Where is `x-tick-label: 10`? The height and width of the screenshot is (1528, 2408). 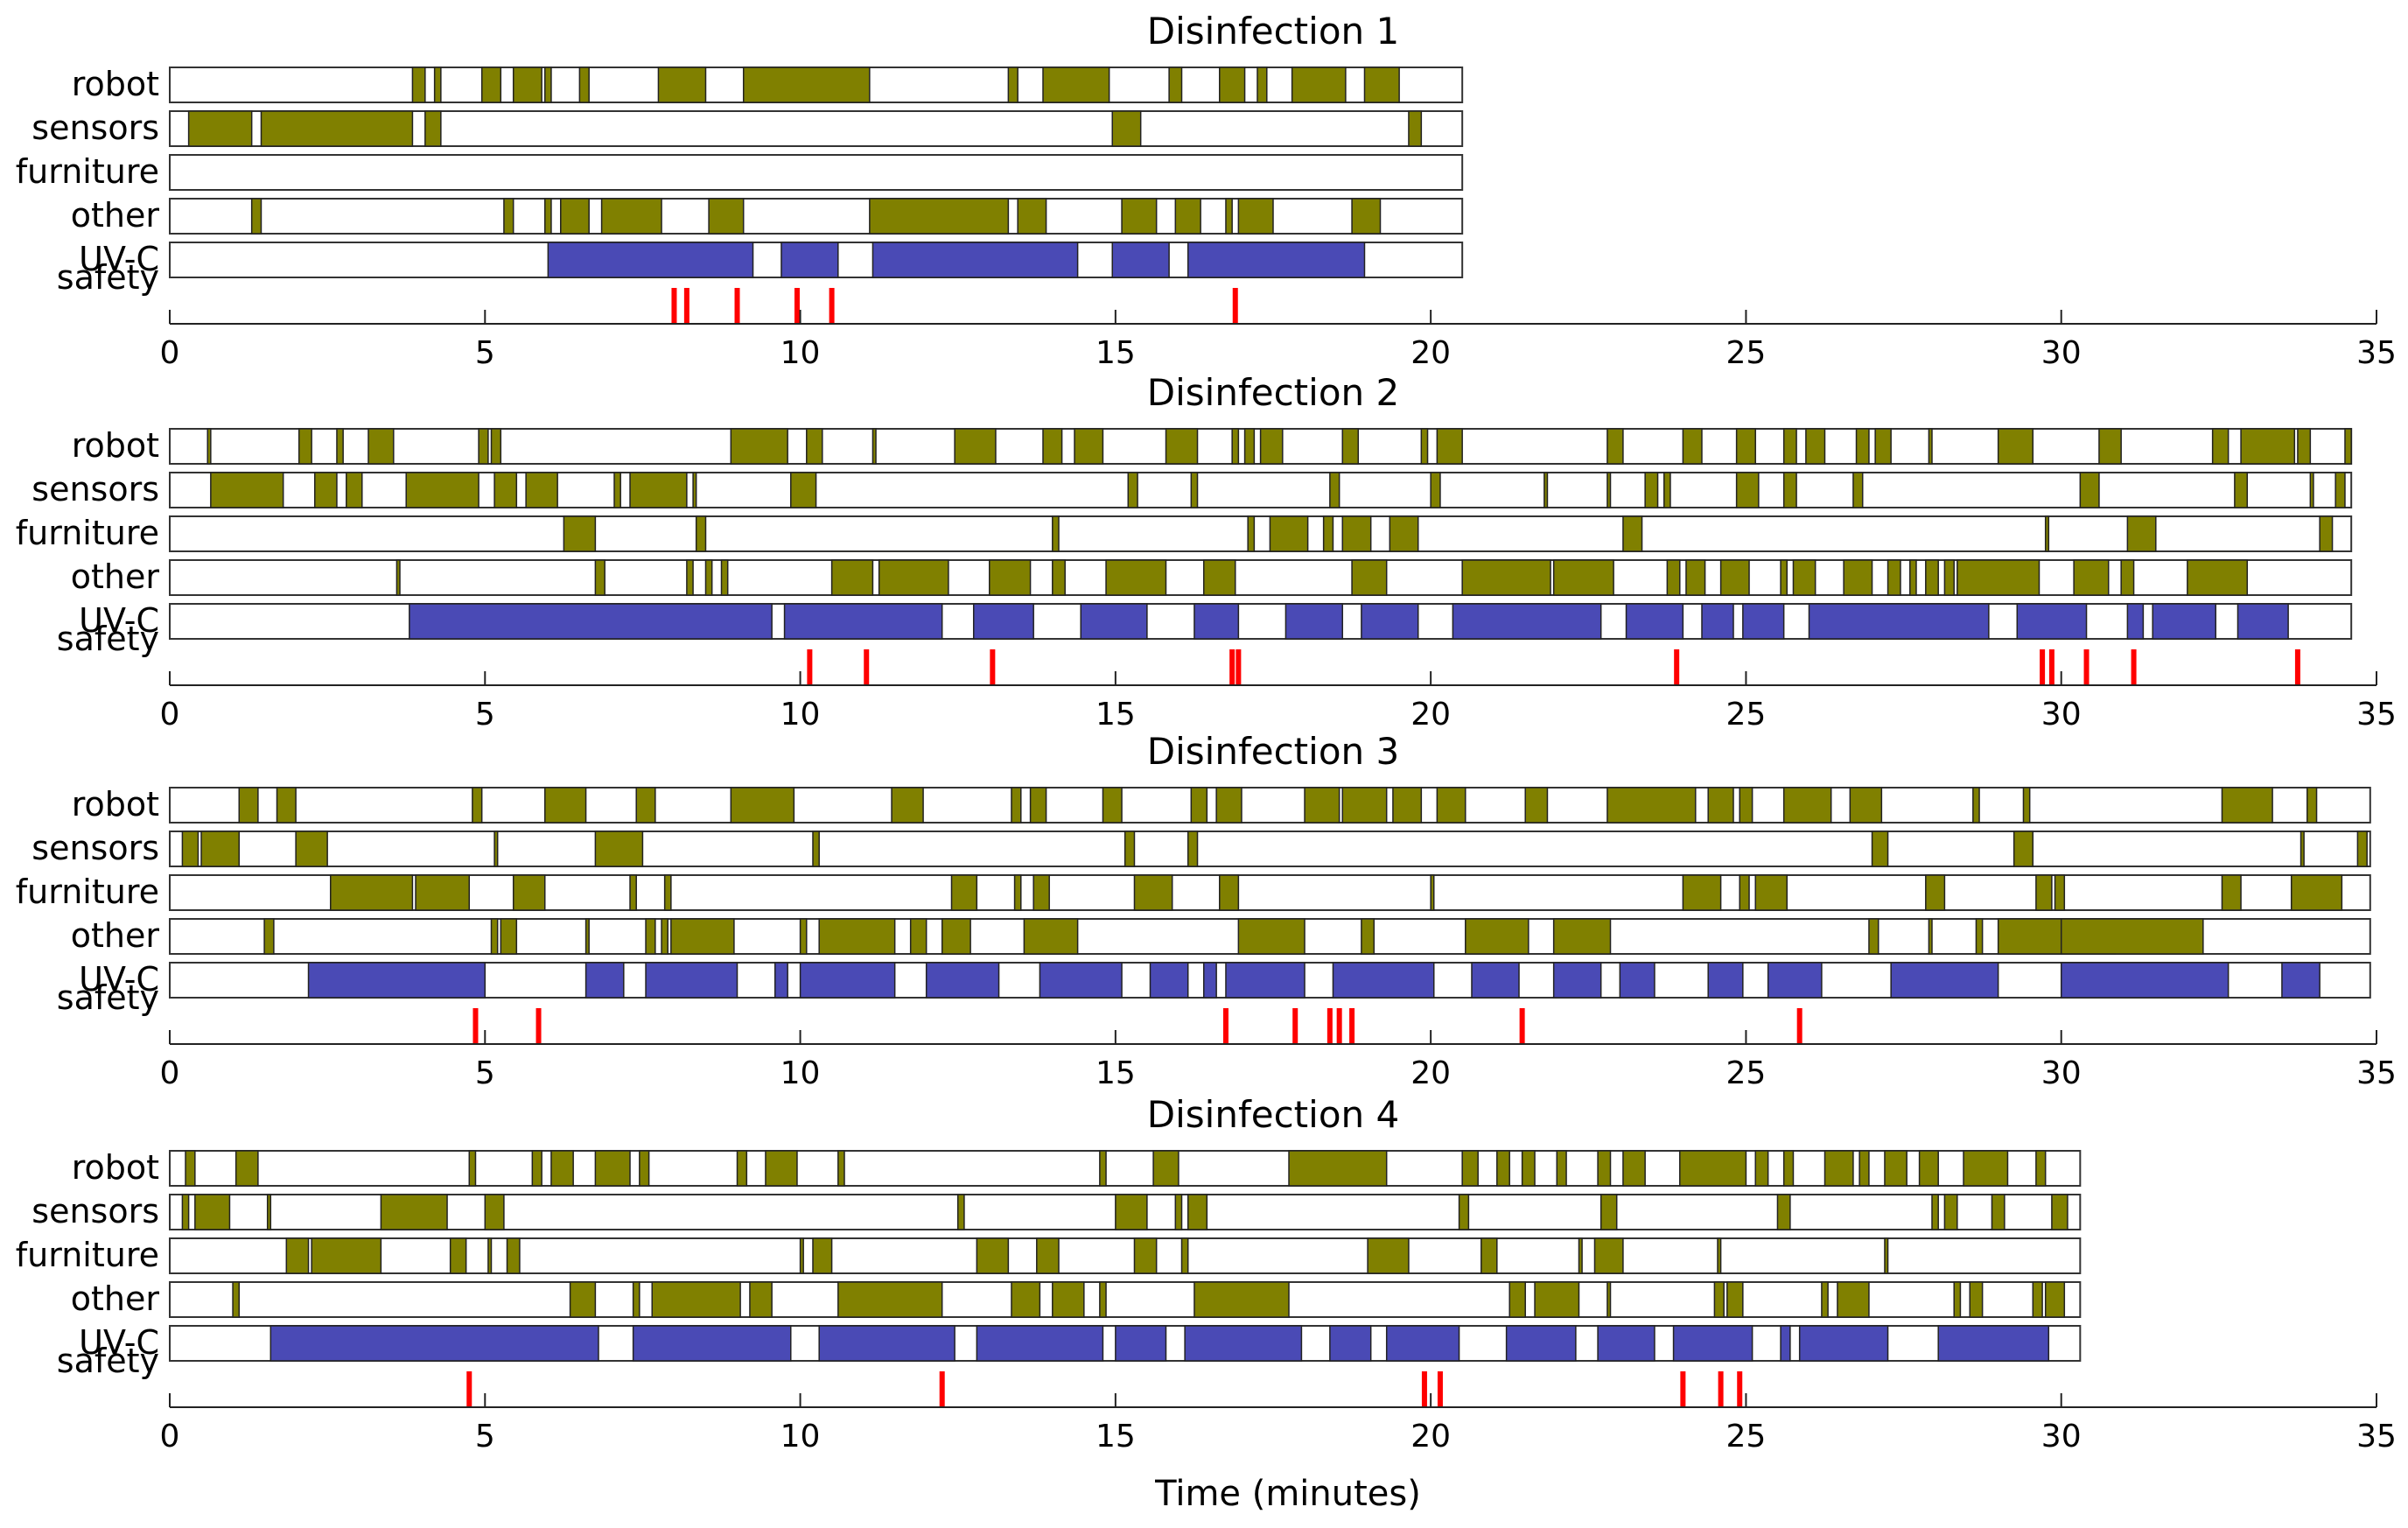 x-tick-label: 10 is located at coordinates (800, 353).